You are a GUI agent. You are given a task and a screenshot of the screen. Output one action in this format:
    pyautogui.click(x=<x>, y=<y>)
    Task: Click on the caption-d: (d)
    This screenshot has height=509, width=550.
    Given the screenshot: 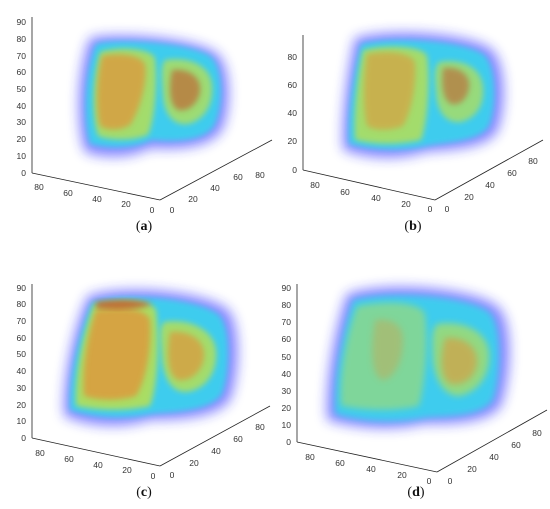 What is the action you would take?
    pyautogui.click(x=416, y=493)
    